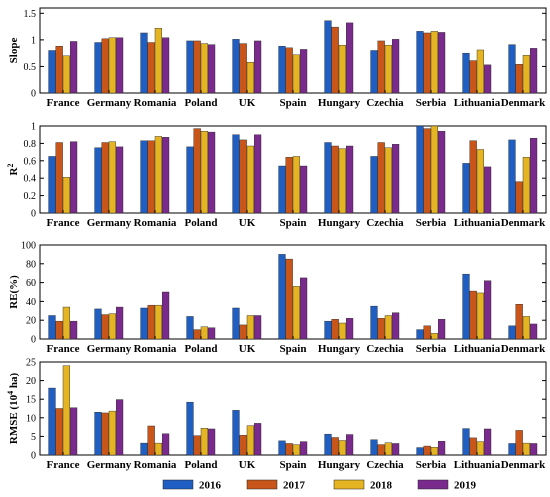 This screenshot has height=497, width=550. I want to click on bar-denmark-2019, so click(534, 331).